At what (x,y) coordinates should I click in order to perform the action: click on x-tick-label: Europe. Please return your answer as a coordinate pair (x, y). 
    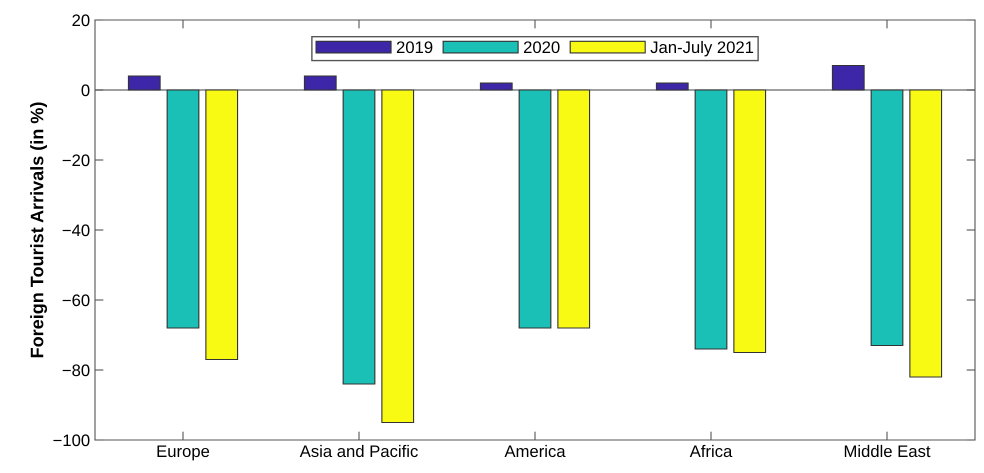
    Looking at the image, I should click on (183, 452).